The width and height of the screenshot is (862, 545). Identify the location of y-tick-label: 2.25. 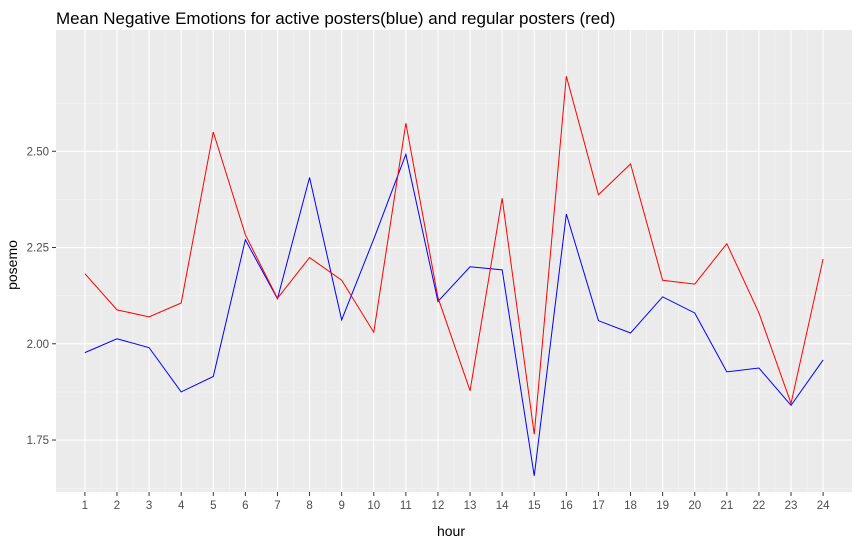
(38, 249).